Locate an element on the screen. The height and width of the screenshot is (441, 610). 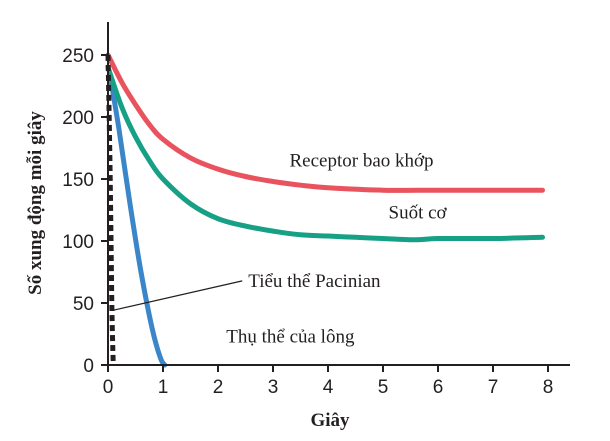
y-tick-label: 100 is located at coordinates (78, 242).